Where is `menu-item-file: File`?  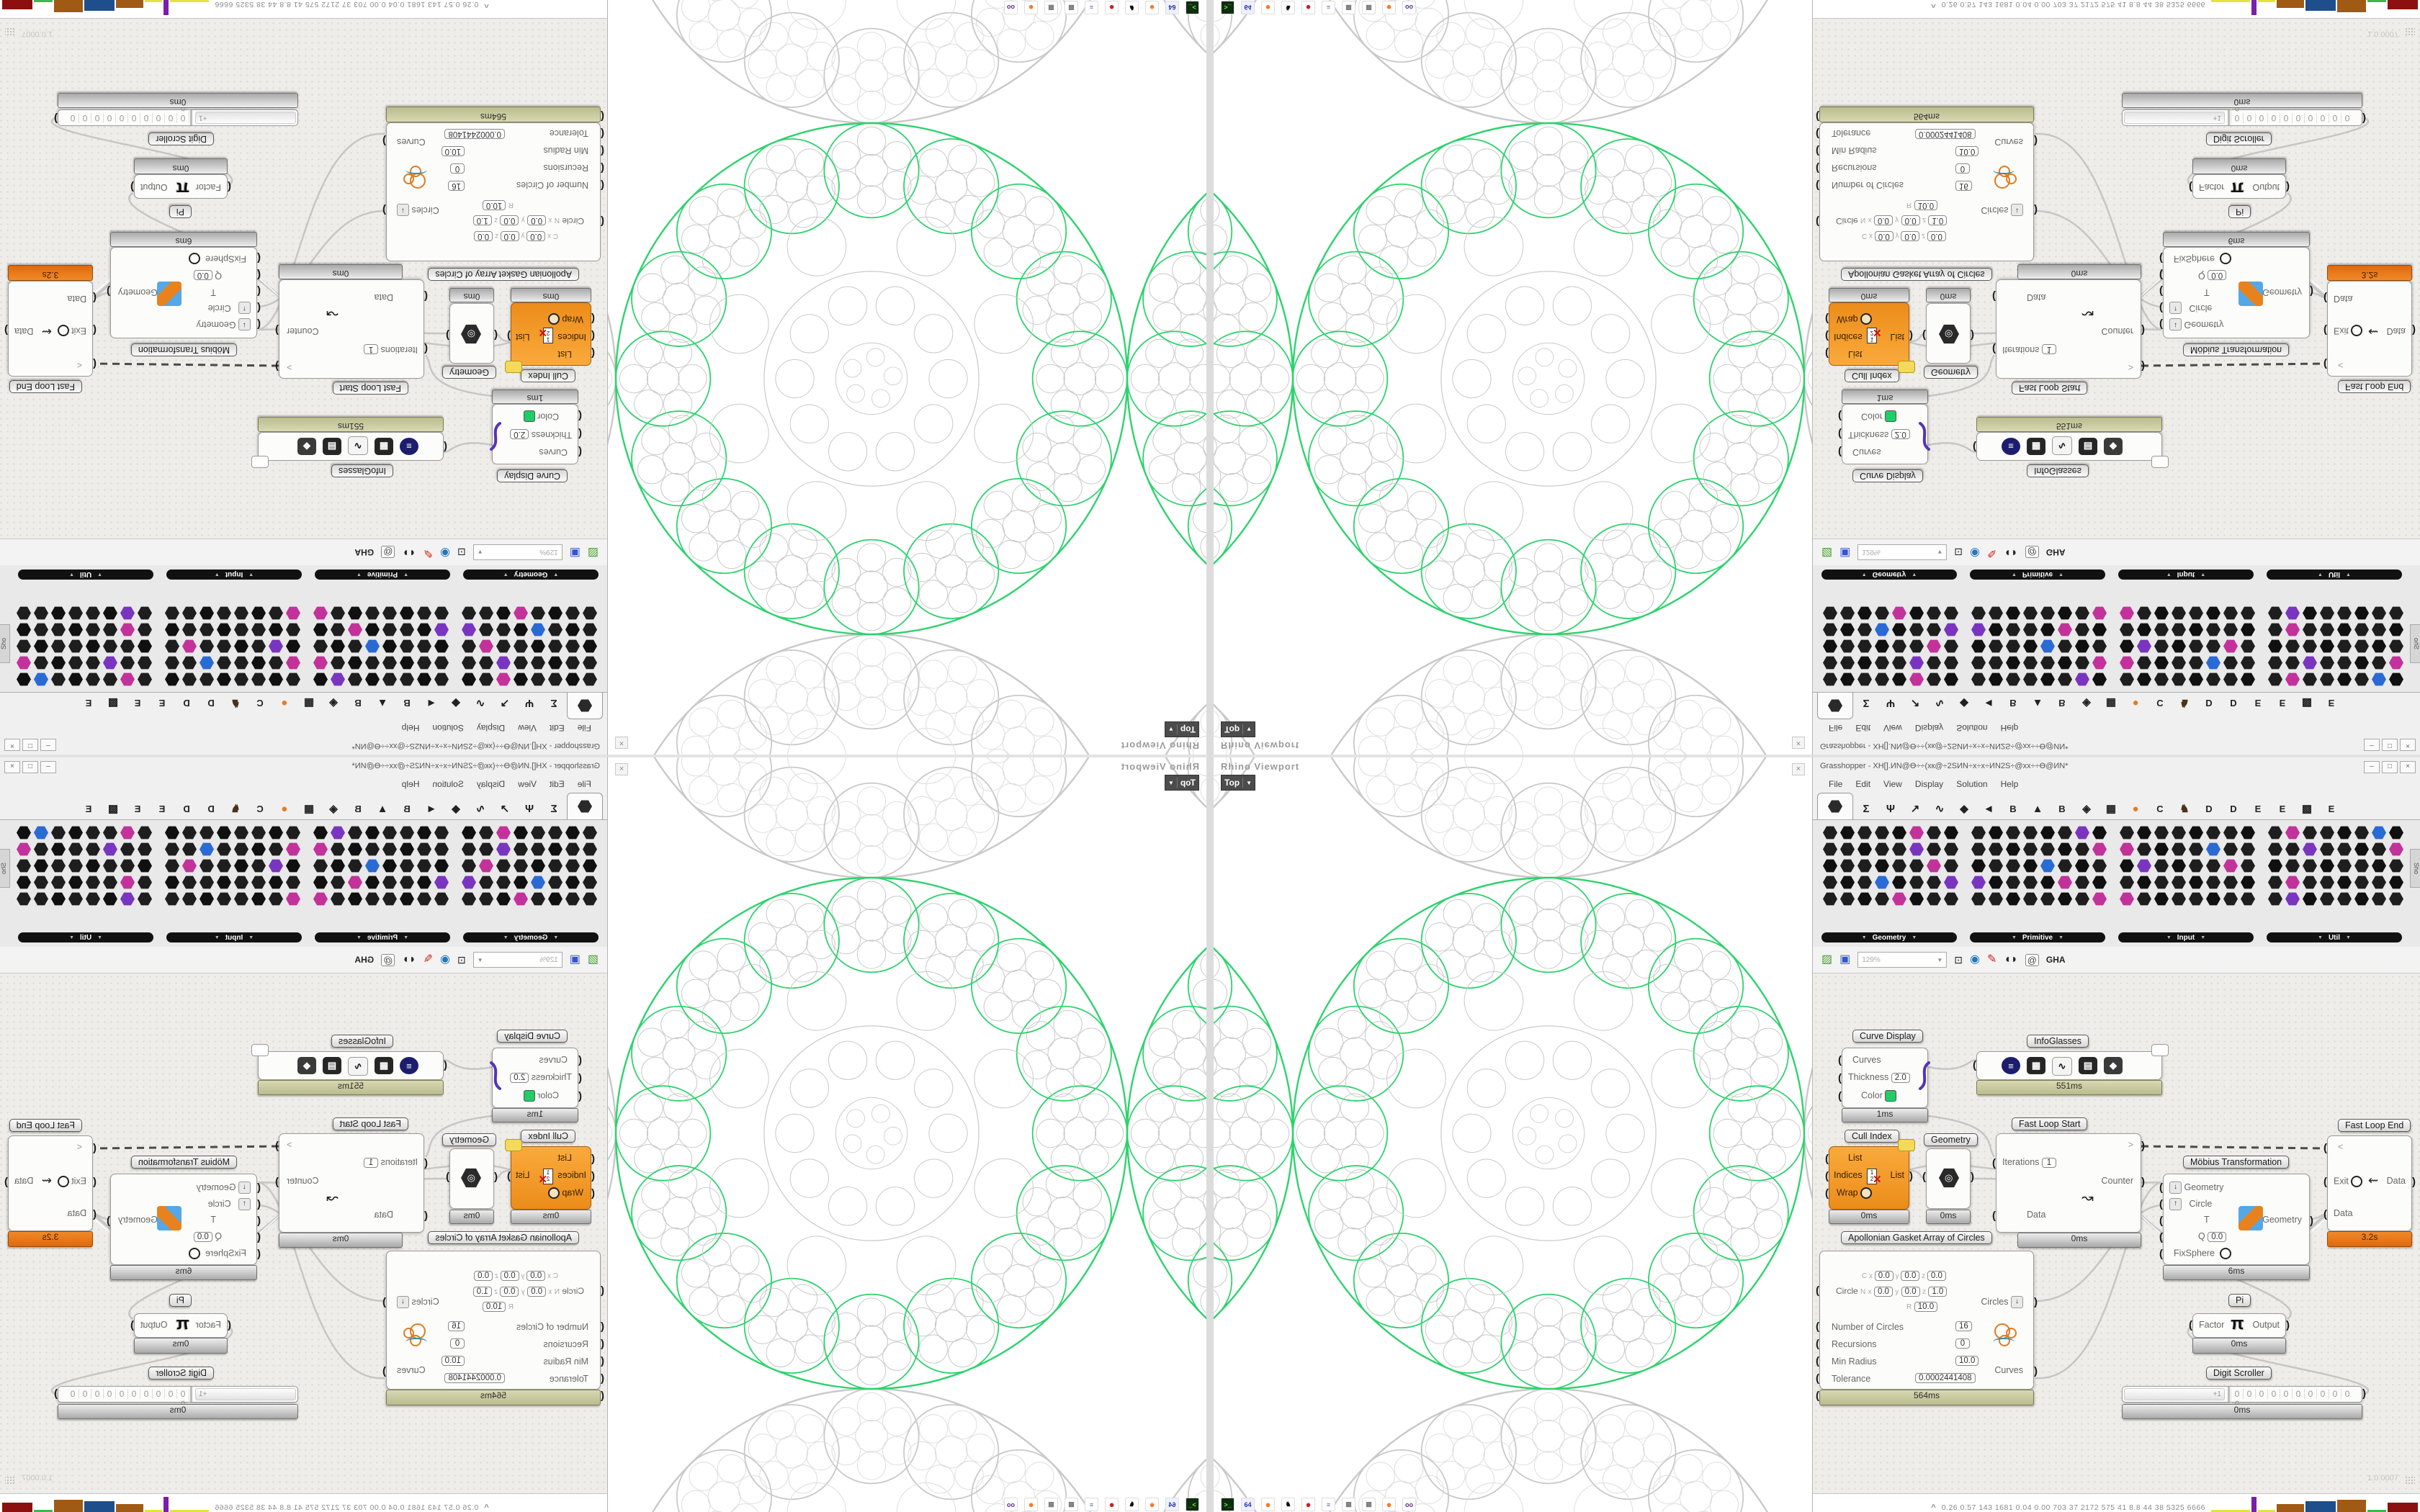 menu-item-file: File is located at coordinates (584, 784).